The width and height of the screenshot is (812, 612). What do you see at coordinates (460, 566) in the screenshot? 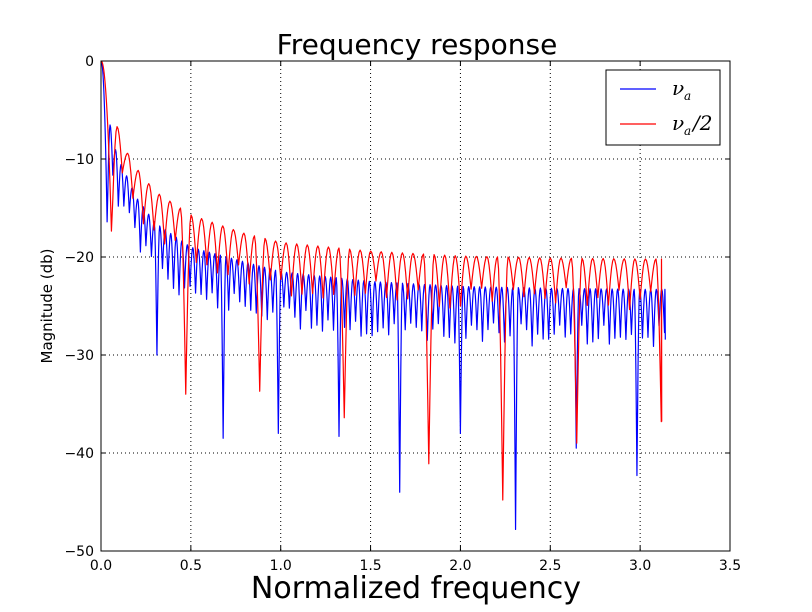
I see `x-tick-label: 2.0` at bounding box center [460, 566].